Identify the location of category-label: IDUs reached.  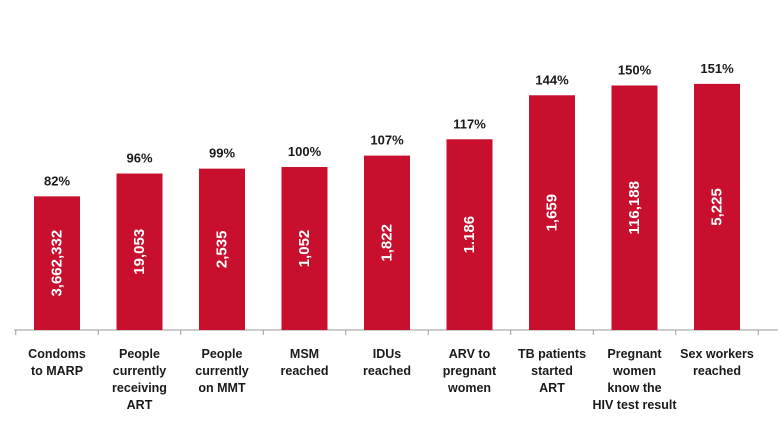
(387, 362).